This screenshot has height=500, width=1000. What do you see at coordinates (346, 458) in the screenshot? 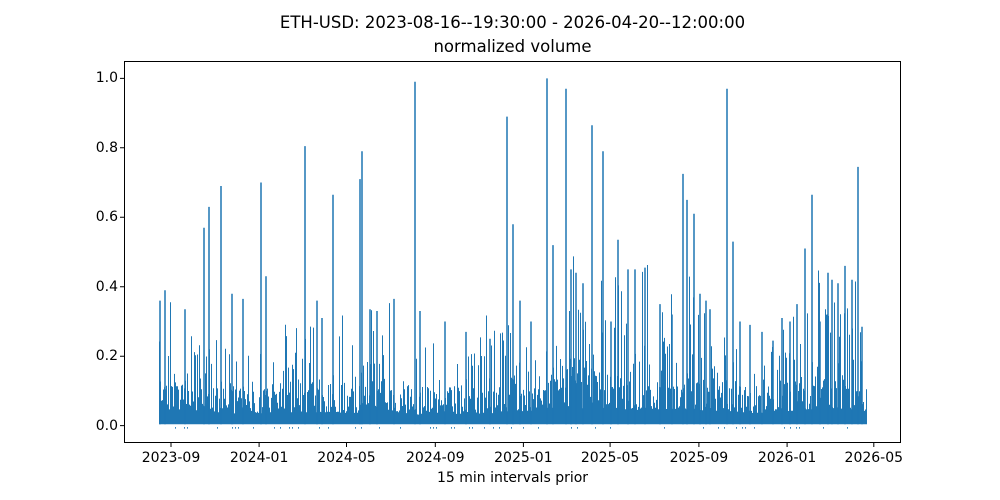
I see `x-tick-label: 2024-05` at bounding box center [346, 458].